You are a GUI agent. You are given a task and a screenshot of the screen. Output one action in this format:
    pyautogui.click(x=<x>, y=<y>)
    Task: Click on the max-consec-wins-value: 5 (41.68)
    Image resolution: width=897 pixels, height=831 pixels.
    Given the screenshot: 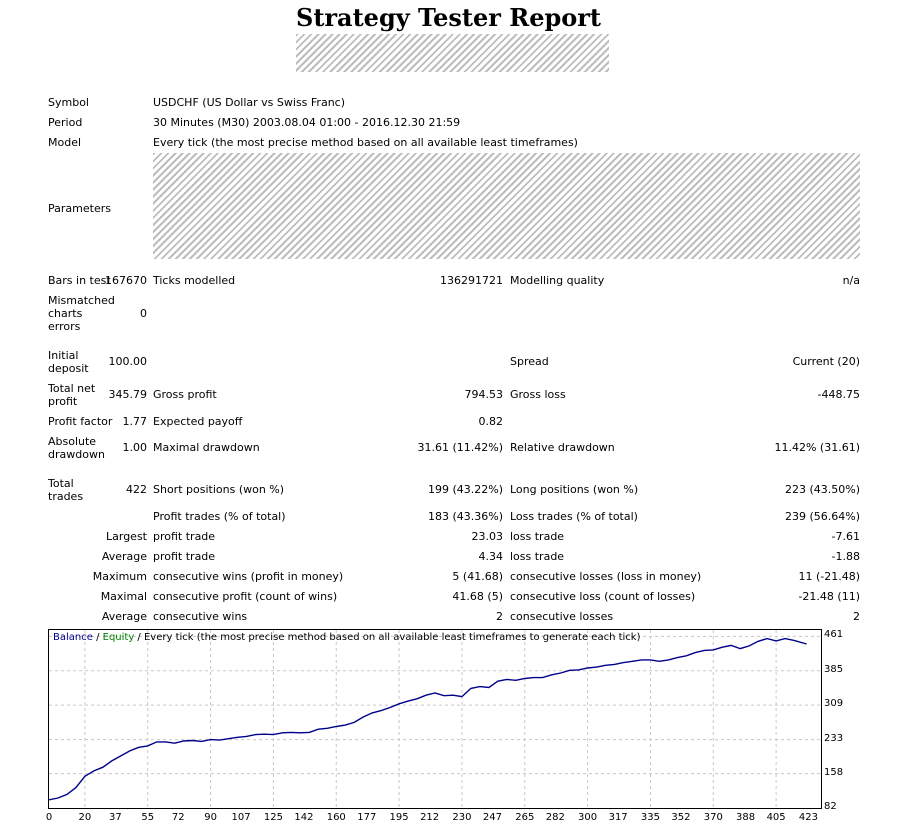 What is the action you would take?
    pyautogui.click(x=477, y=576)
    